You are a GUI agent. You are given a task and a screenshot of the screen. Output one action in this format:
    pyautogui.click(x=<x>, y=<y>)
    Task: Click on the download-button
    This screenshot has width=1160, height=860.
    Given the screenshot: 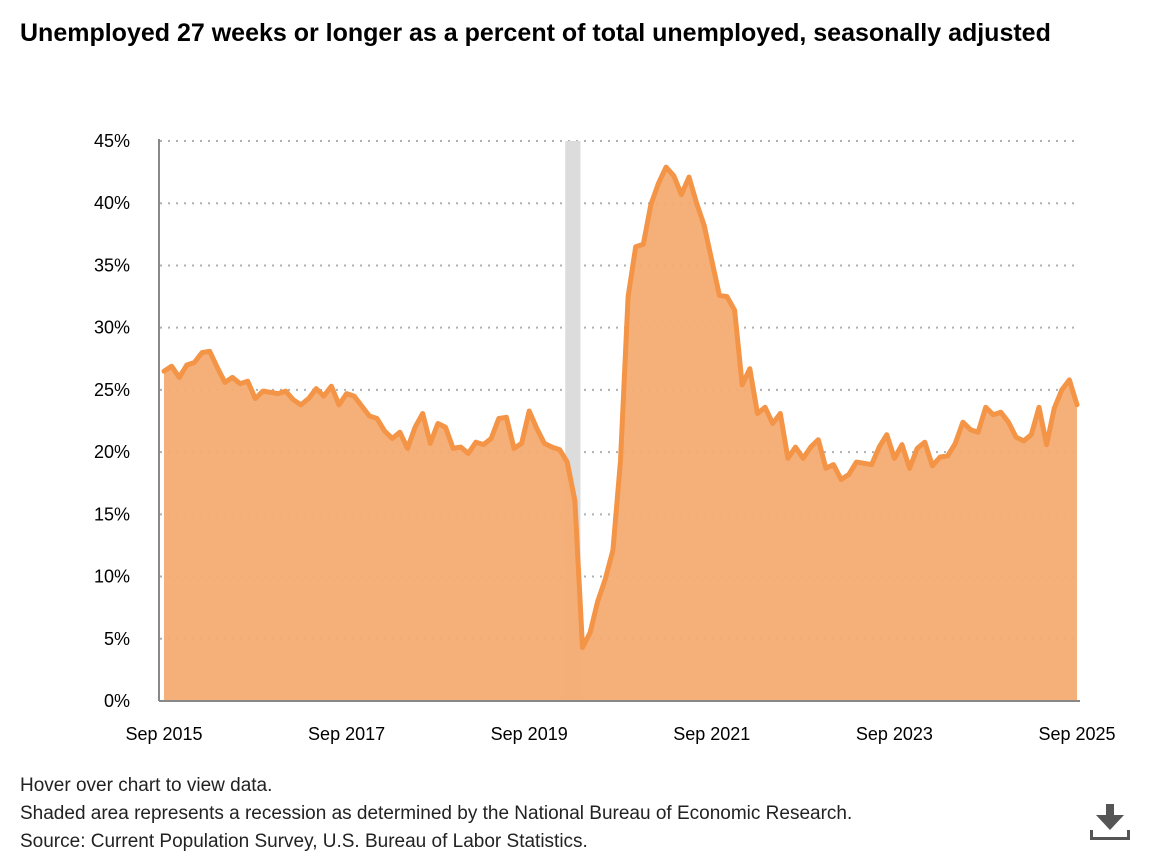 What is the action you would take?
    pyautogui.click(x=1110, y=822)
    